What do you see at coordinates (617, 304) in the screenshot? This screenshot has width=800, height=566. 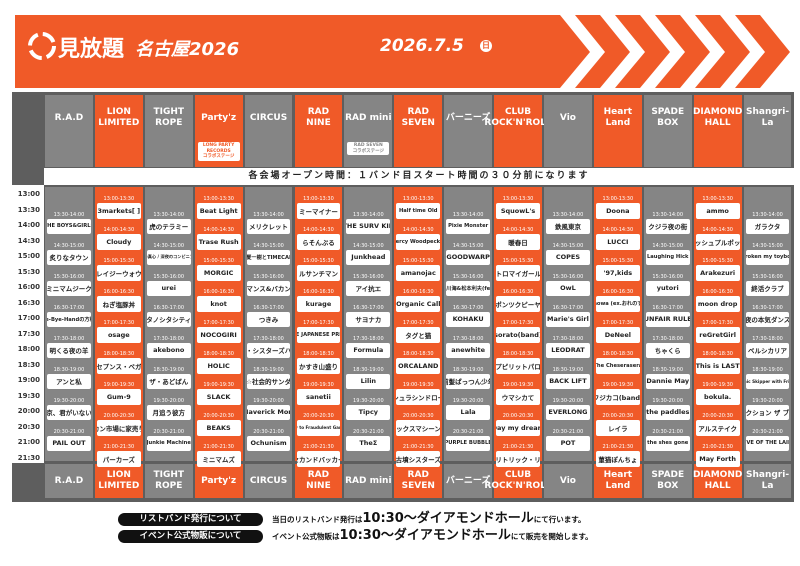 I see `band-name: Aonowa (ex.おれのすこ)` at bounding box center [617, 304].